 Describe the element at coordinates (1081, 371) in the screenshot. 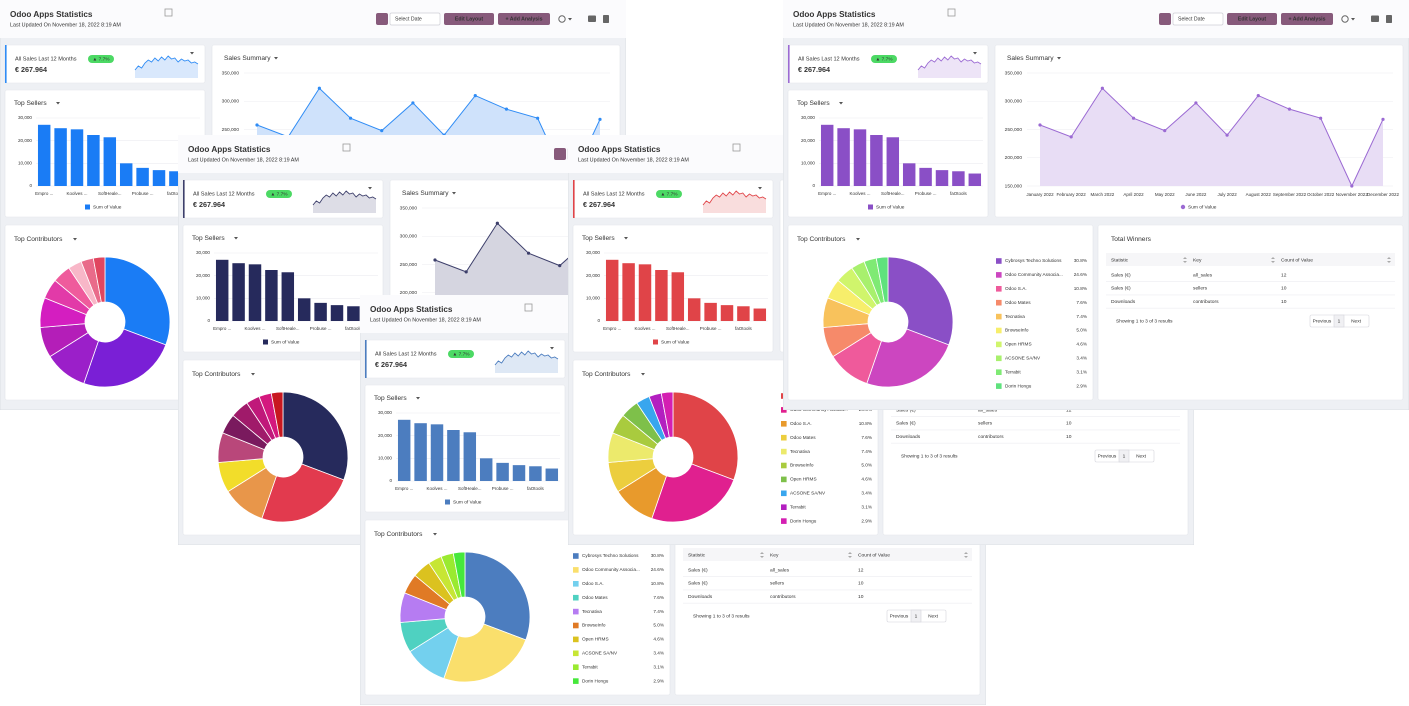

I see `legend-value: 3.1%` at that location.